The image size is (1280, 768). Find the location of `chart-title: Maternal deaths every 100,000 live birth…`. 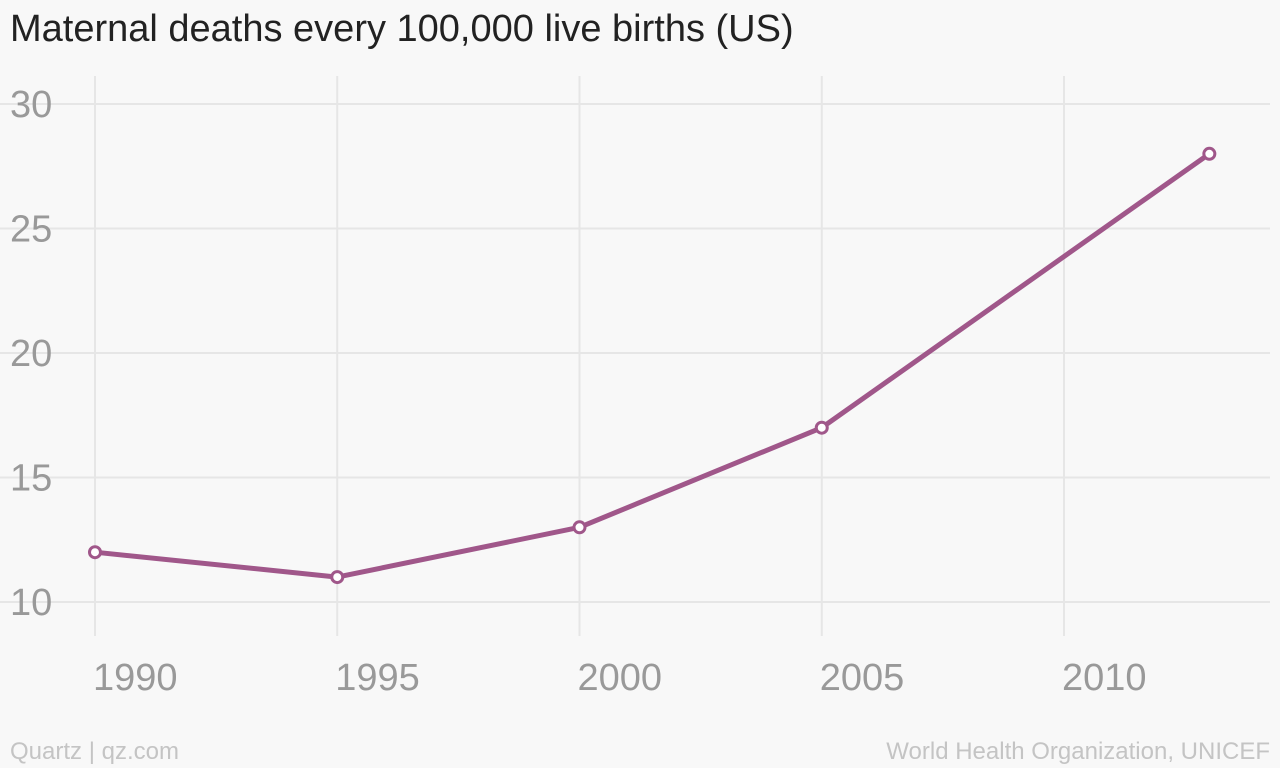

chart-title: Maternal deaths every 100,000 live birth… is located at coordinates (402, 29).